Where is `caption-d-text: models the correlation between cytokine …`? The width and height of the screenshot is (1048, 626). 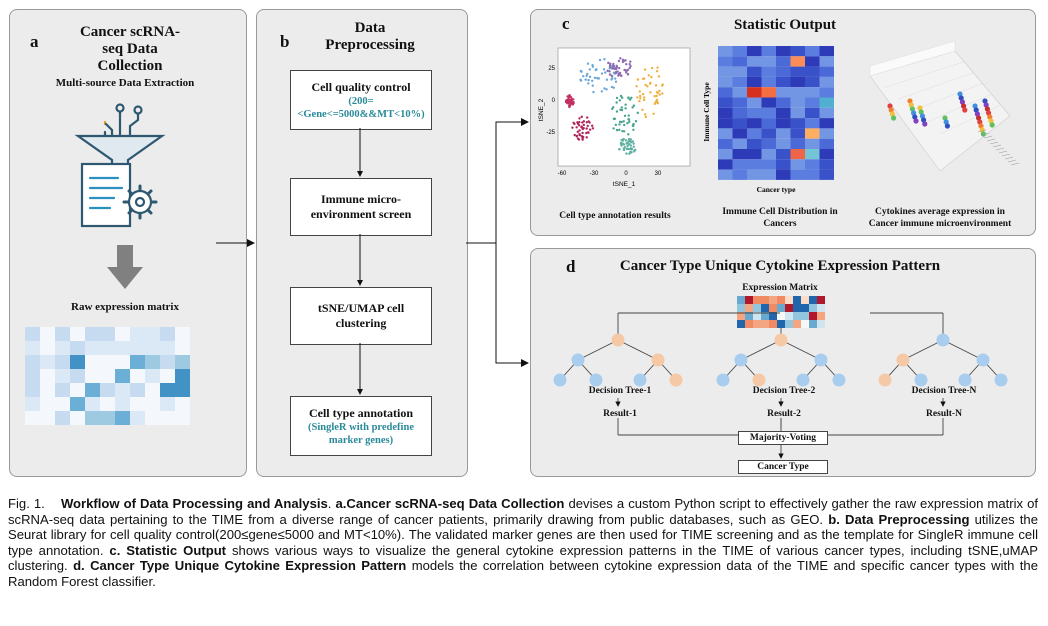
caption-d-text: models the correlation between cytokine … is located at coordinates (523, 573).